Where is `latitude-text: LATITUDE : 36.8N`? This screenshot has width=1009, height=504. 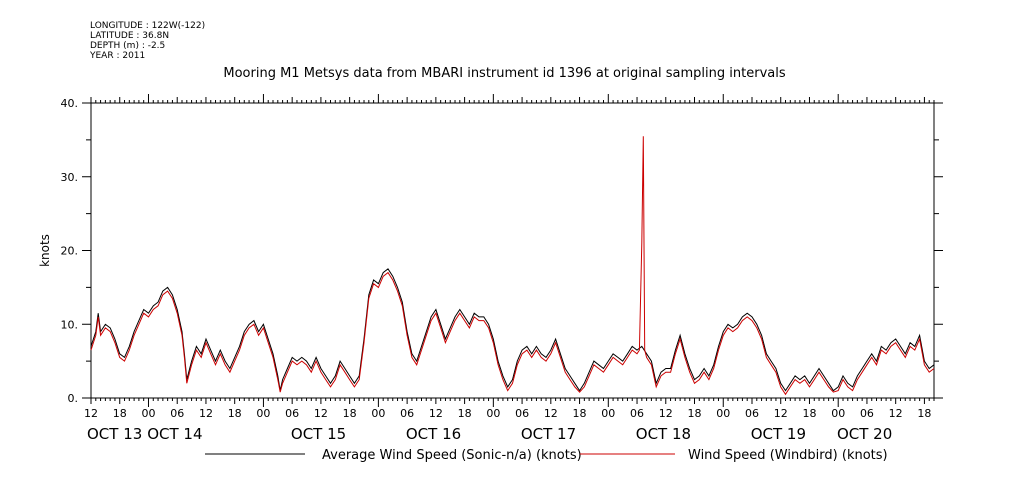
latitude-text: LATITUDE : 36.8N is located at coordinates (130, 36).